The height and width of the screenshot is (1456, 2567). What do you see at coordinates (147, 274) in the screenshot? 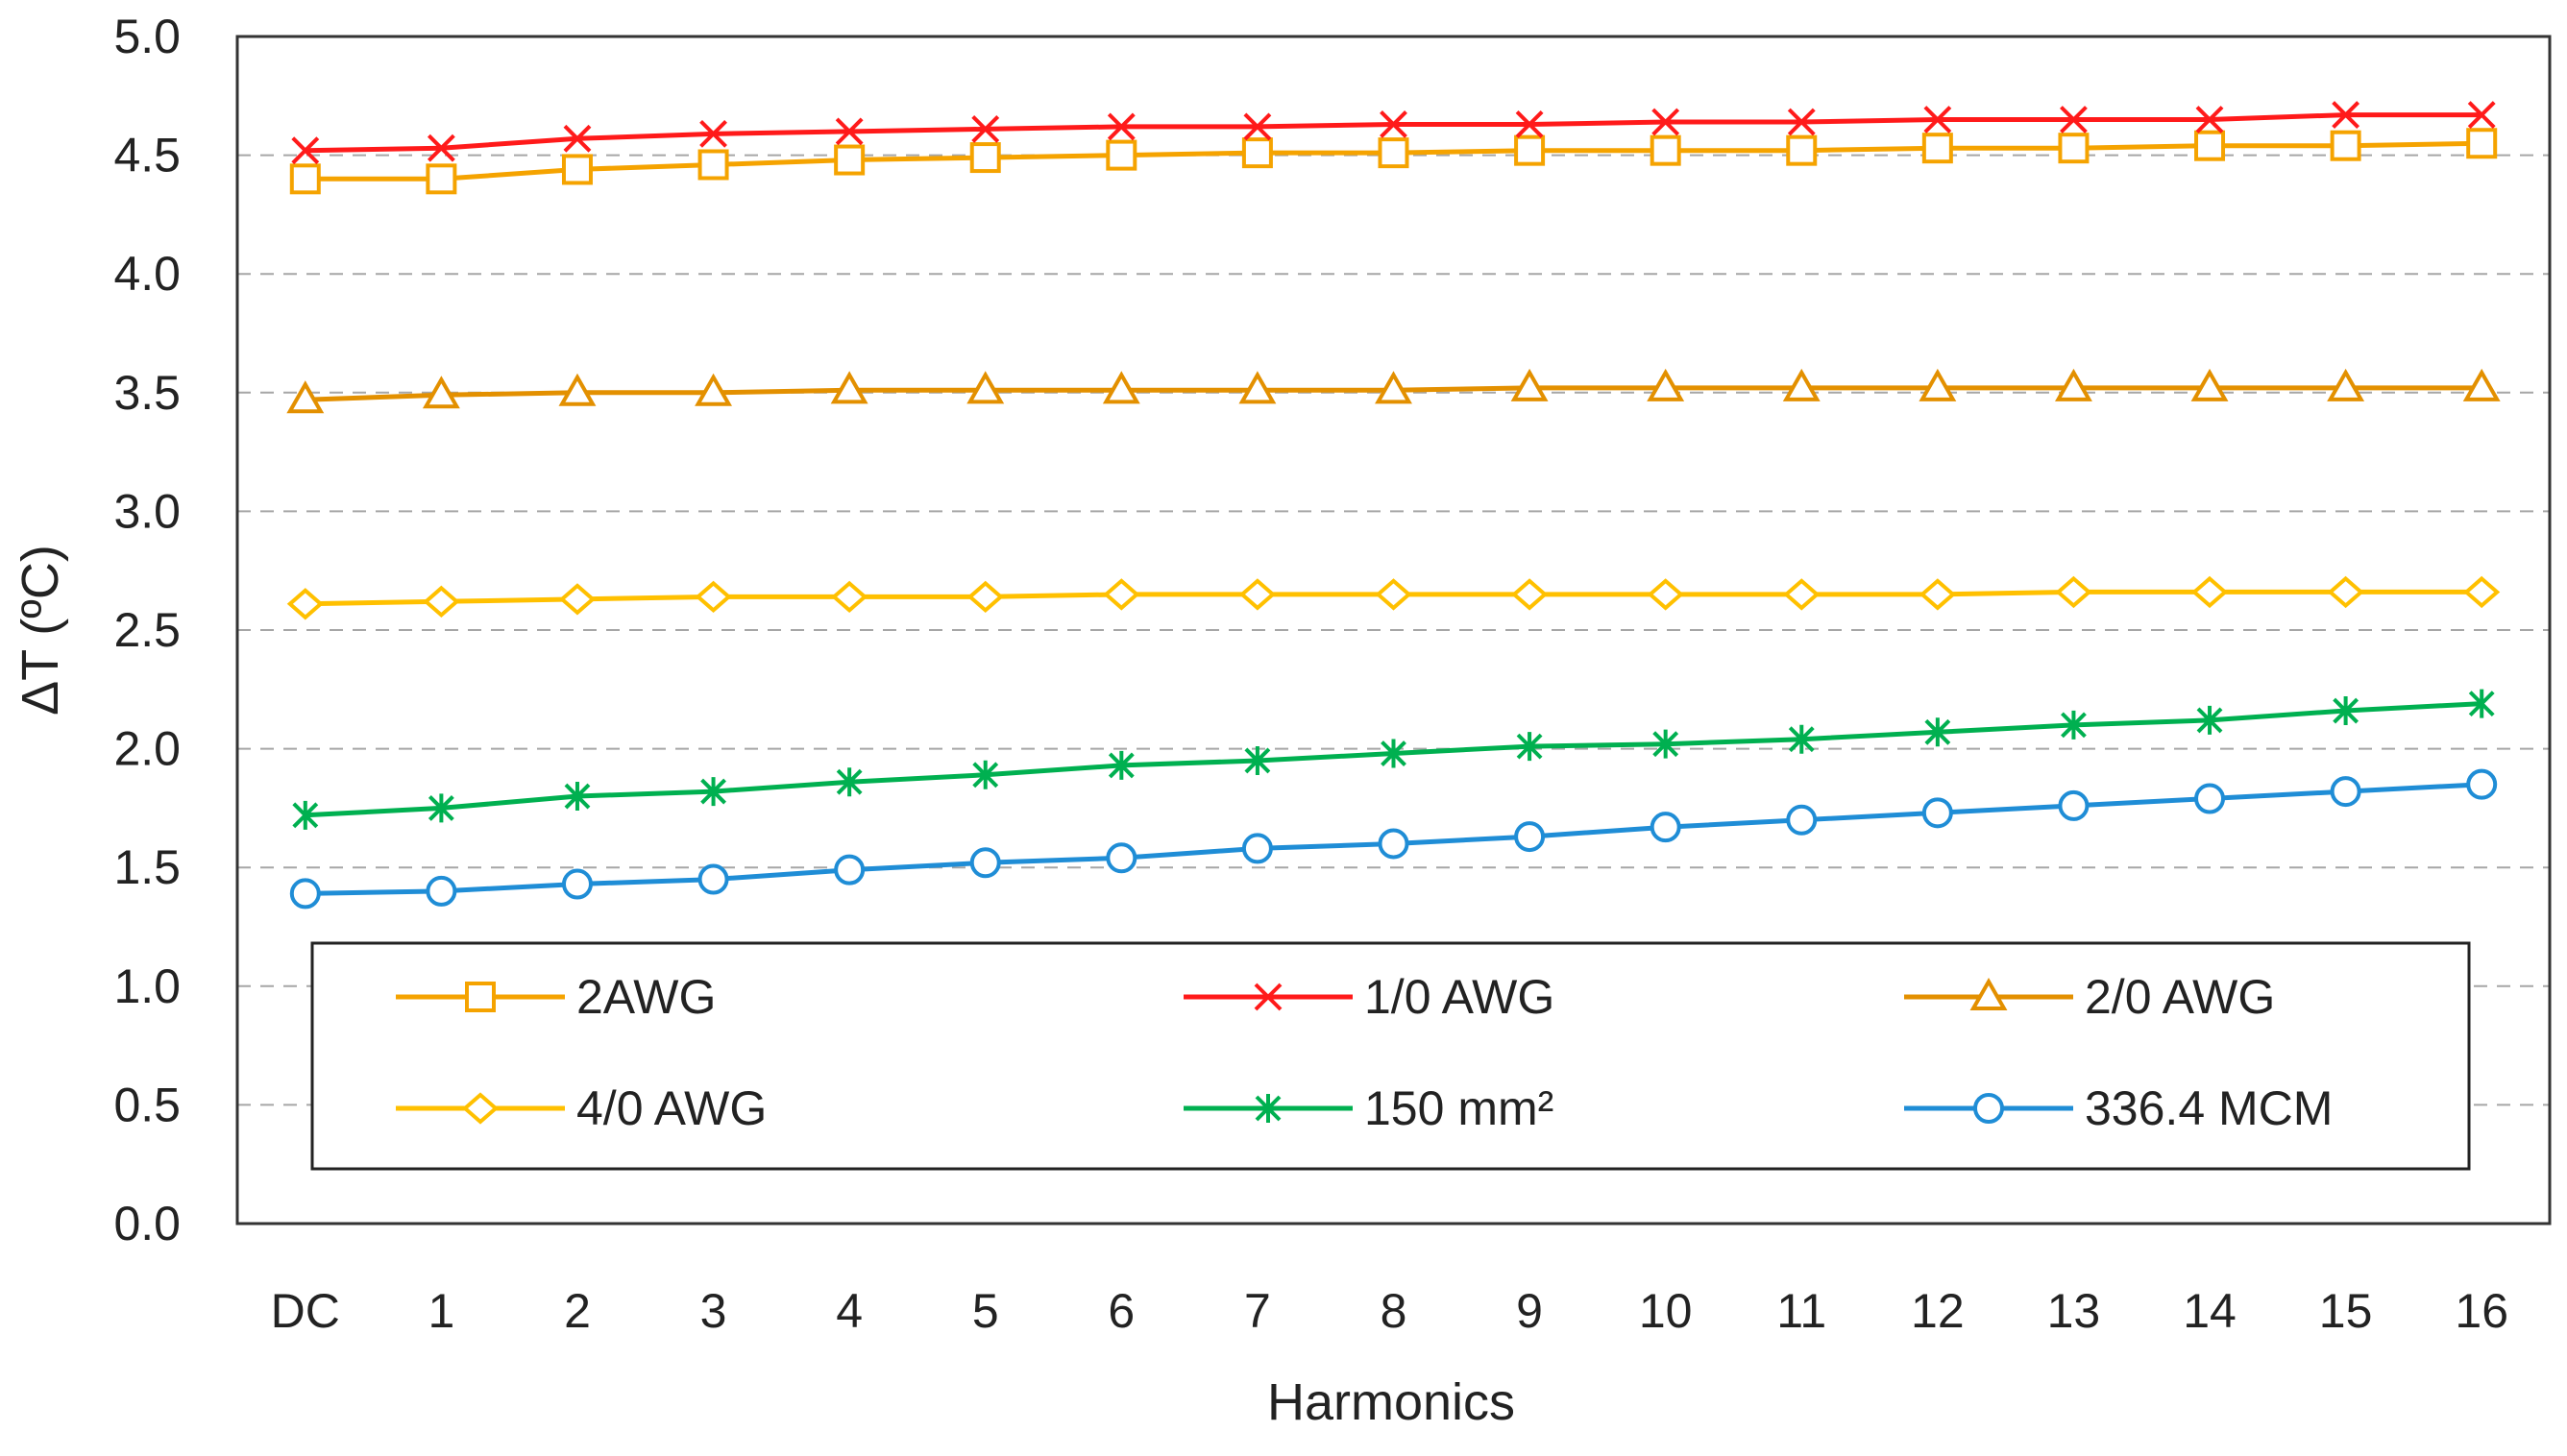
I see `y-tick-label: 4.0` at bounding box center [147, 274].